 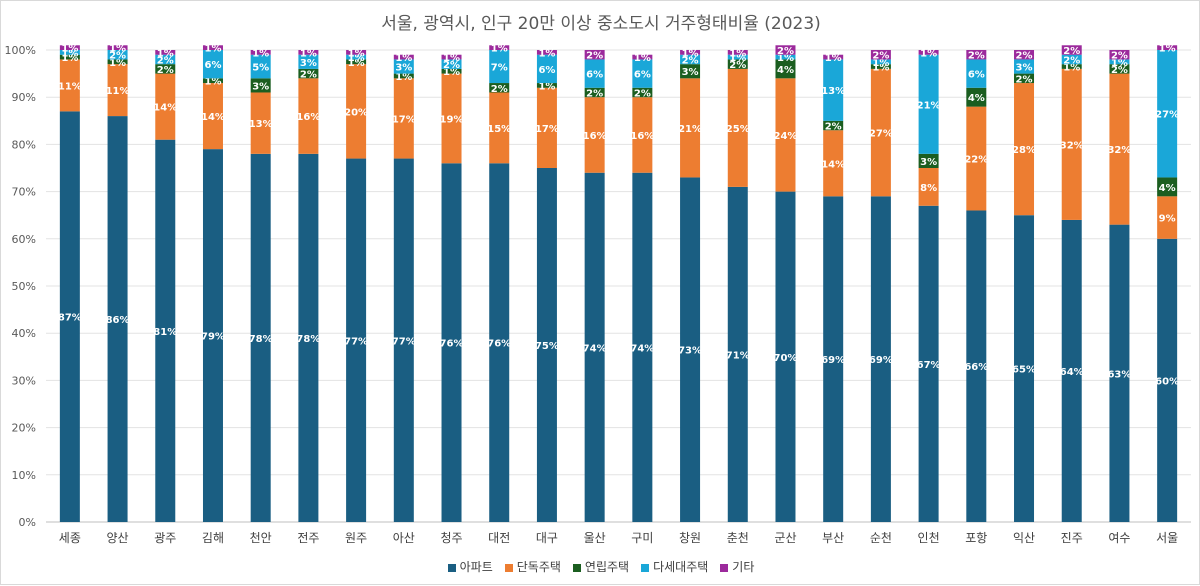 I want to click on data-label: 21%, so click(x=690, y=129).